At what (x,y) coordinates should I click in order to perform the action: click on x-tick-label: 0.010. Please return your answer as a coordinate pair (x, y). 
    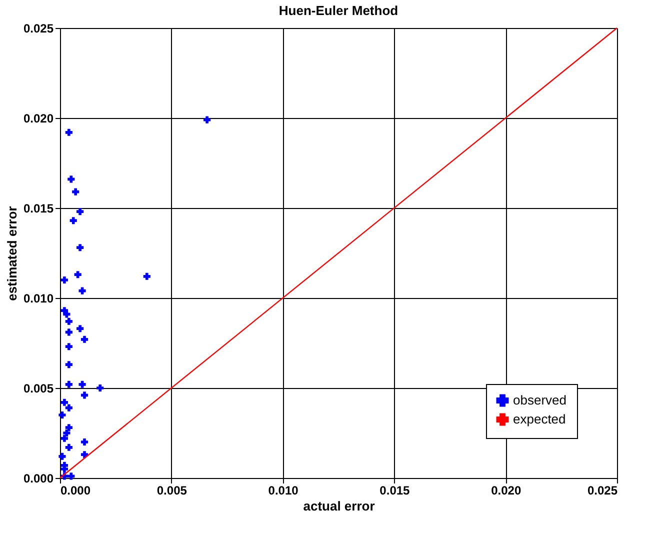
    Looking at the image, I should click on (283, 491).